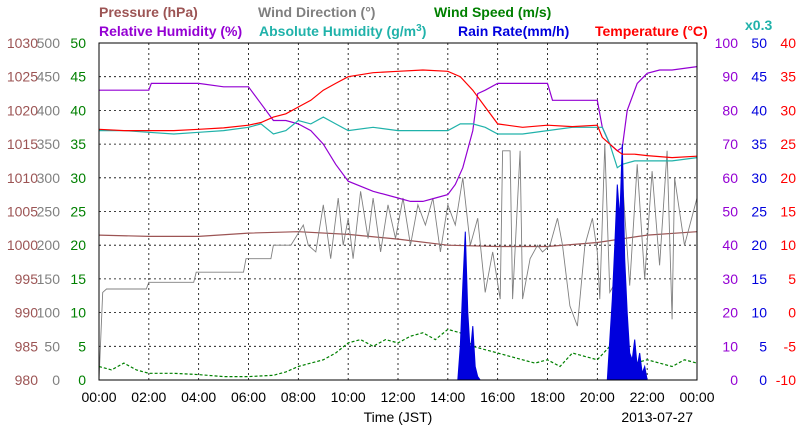 Image resolution: width=800 pixels, height=434 pixels. Describe the element at coordinates (759, 110) in the screenshot. I see `tick-label-rain: 40` at that location.